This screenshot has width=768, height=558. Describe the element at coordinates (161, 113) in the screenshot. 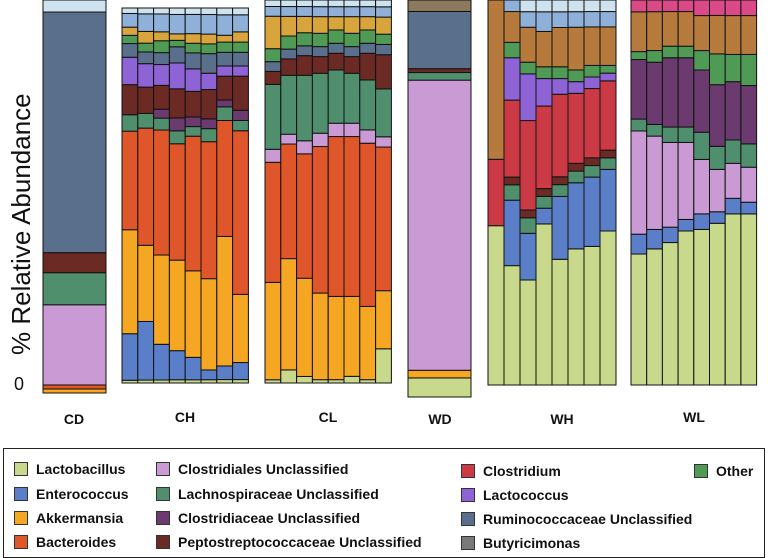

I see `bar-segment-ch-3-clostridiaceae-unclassified` at that location.